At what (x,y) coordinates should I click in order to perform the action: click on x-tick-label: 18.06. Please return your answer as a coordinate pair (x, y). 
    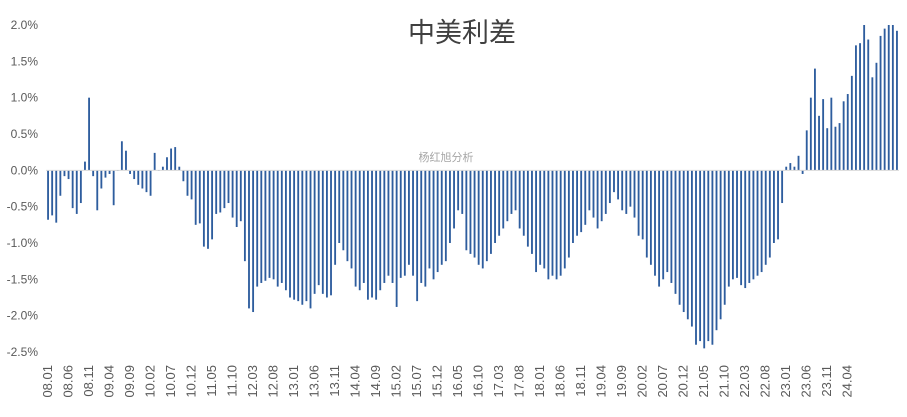
    Looking at the image, I should click on (560, 381).